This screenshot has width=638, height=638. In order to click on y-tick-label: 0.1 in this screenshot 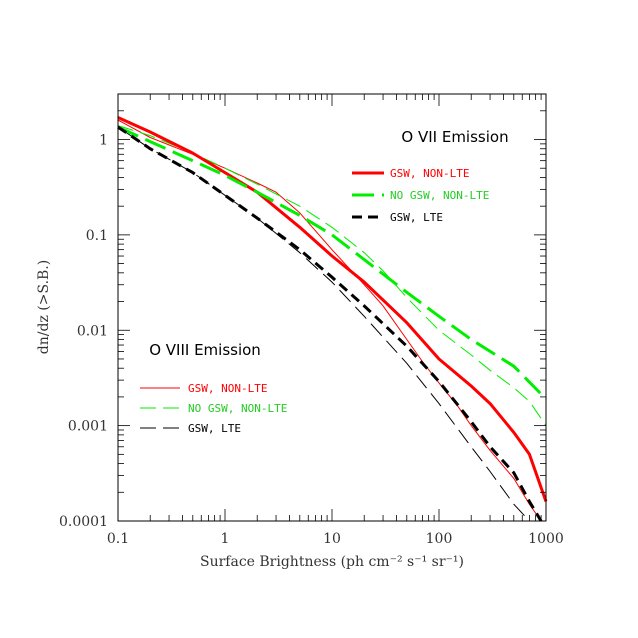, I will do `click(97, 236)`.